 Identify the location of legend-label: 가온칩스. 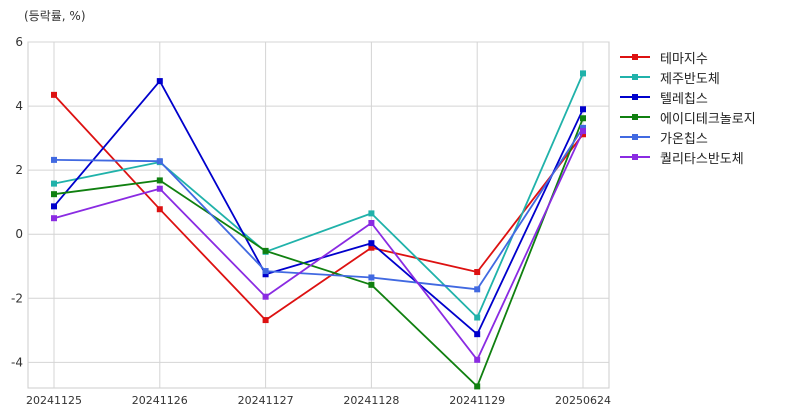
(684, 139).